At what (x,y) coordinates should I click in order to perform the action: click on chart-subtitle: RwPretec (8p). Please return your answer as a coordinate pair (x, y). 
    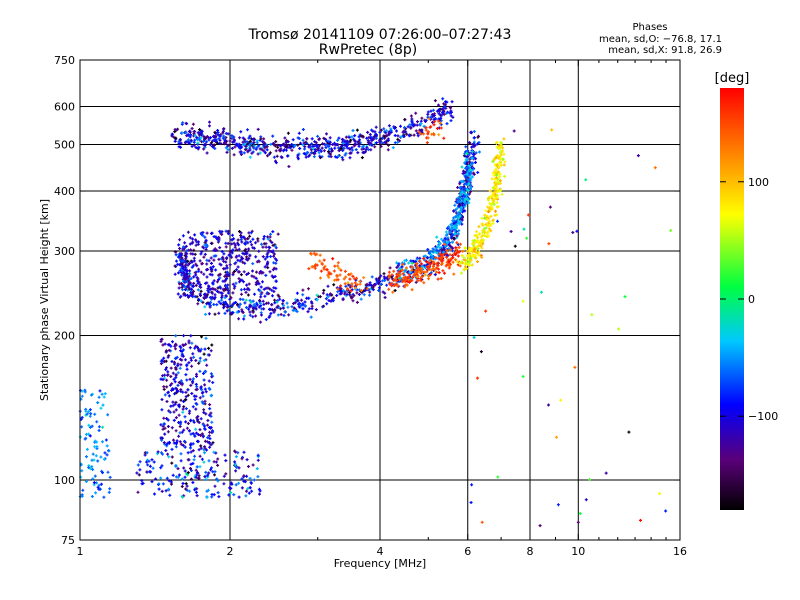
    Looking at the image, I should click on (368, 50).